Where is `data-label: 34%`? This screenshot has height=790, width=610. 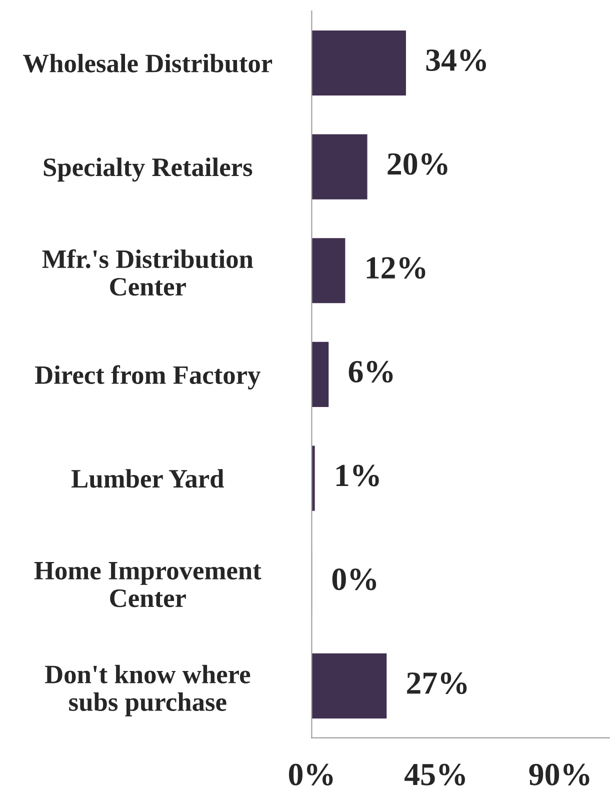
data-label: 34% is located at coordinates (456, 60).